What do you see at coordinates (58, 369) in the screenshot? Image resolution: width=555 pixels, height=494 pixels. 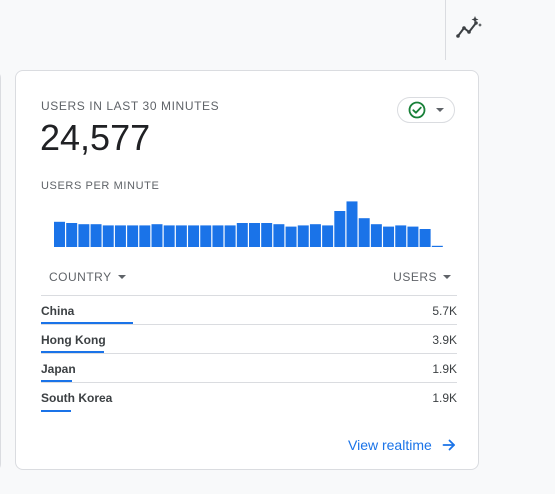 I see `row-country: Japan` at bounding box center [58, 369].